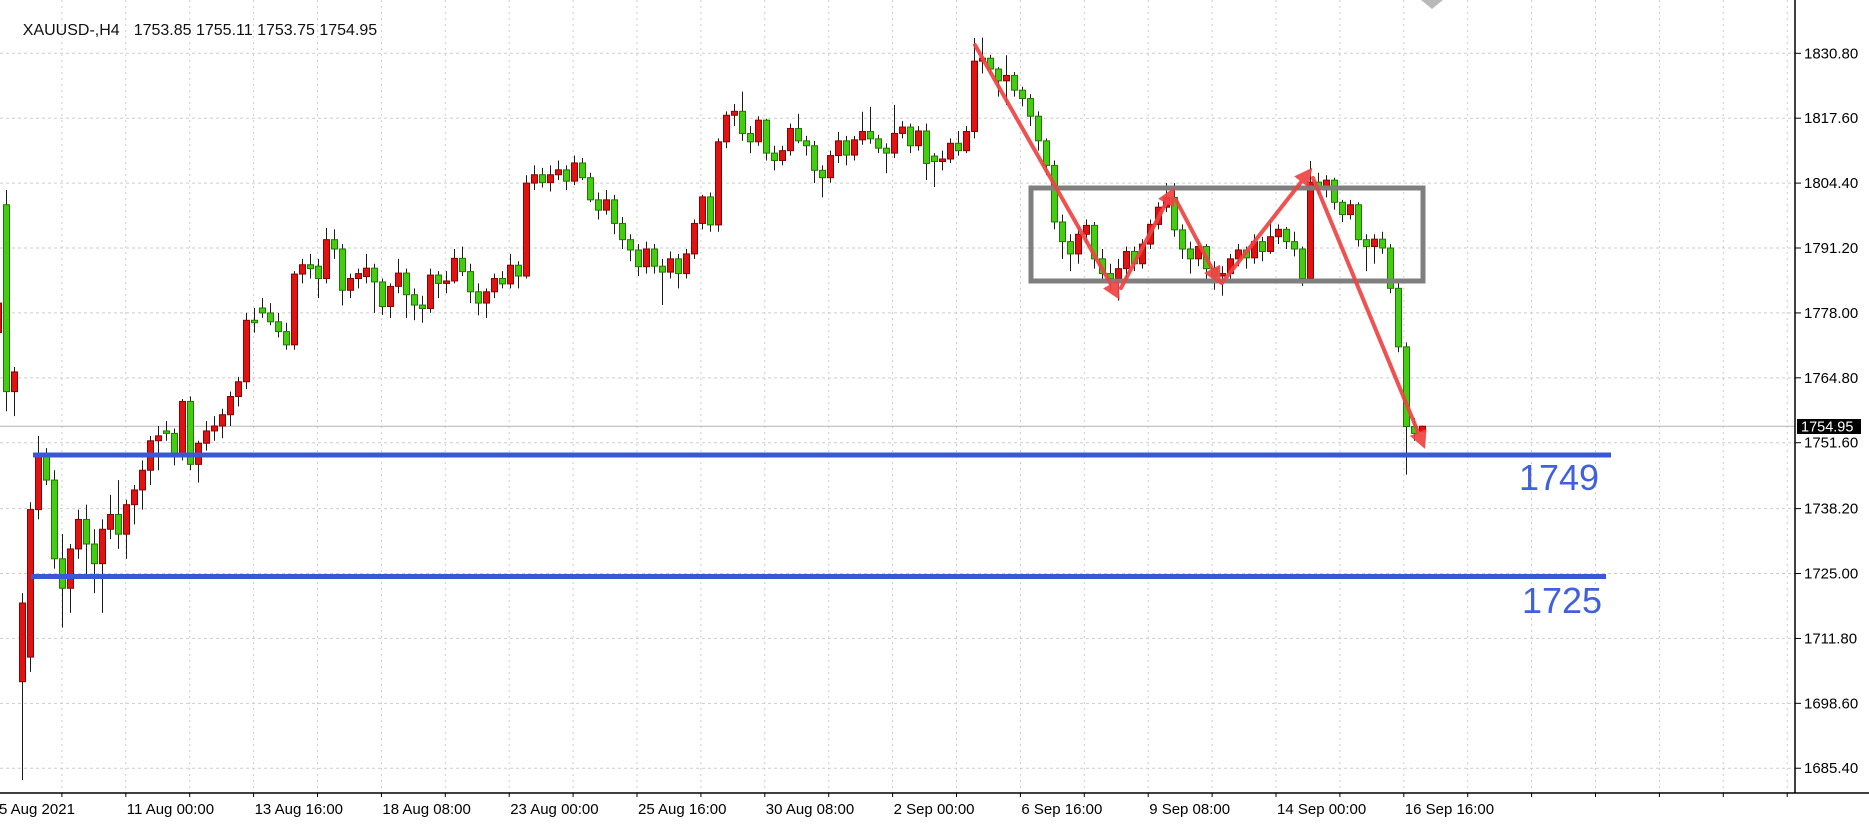  I want to click on price-axis-label: 1751.60, so click(1831, 443).